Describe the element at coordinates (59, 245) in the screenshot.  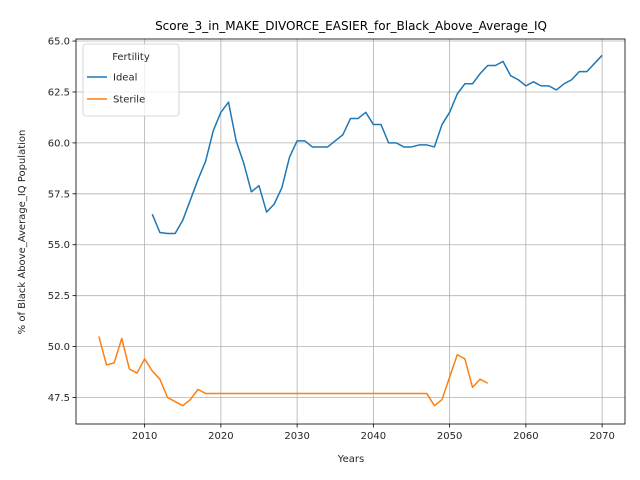
I see `y-tick-label: 55.0` at that location.